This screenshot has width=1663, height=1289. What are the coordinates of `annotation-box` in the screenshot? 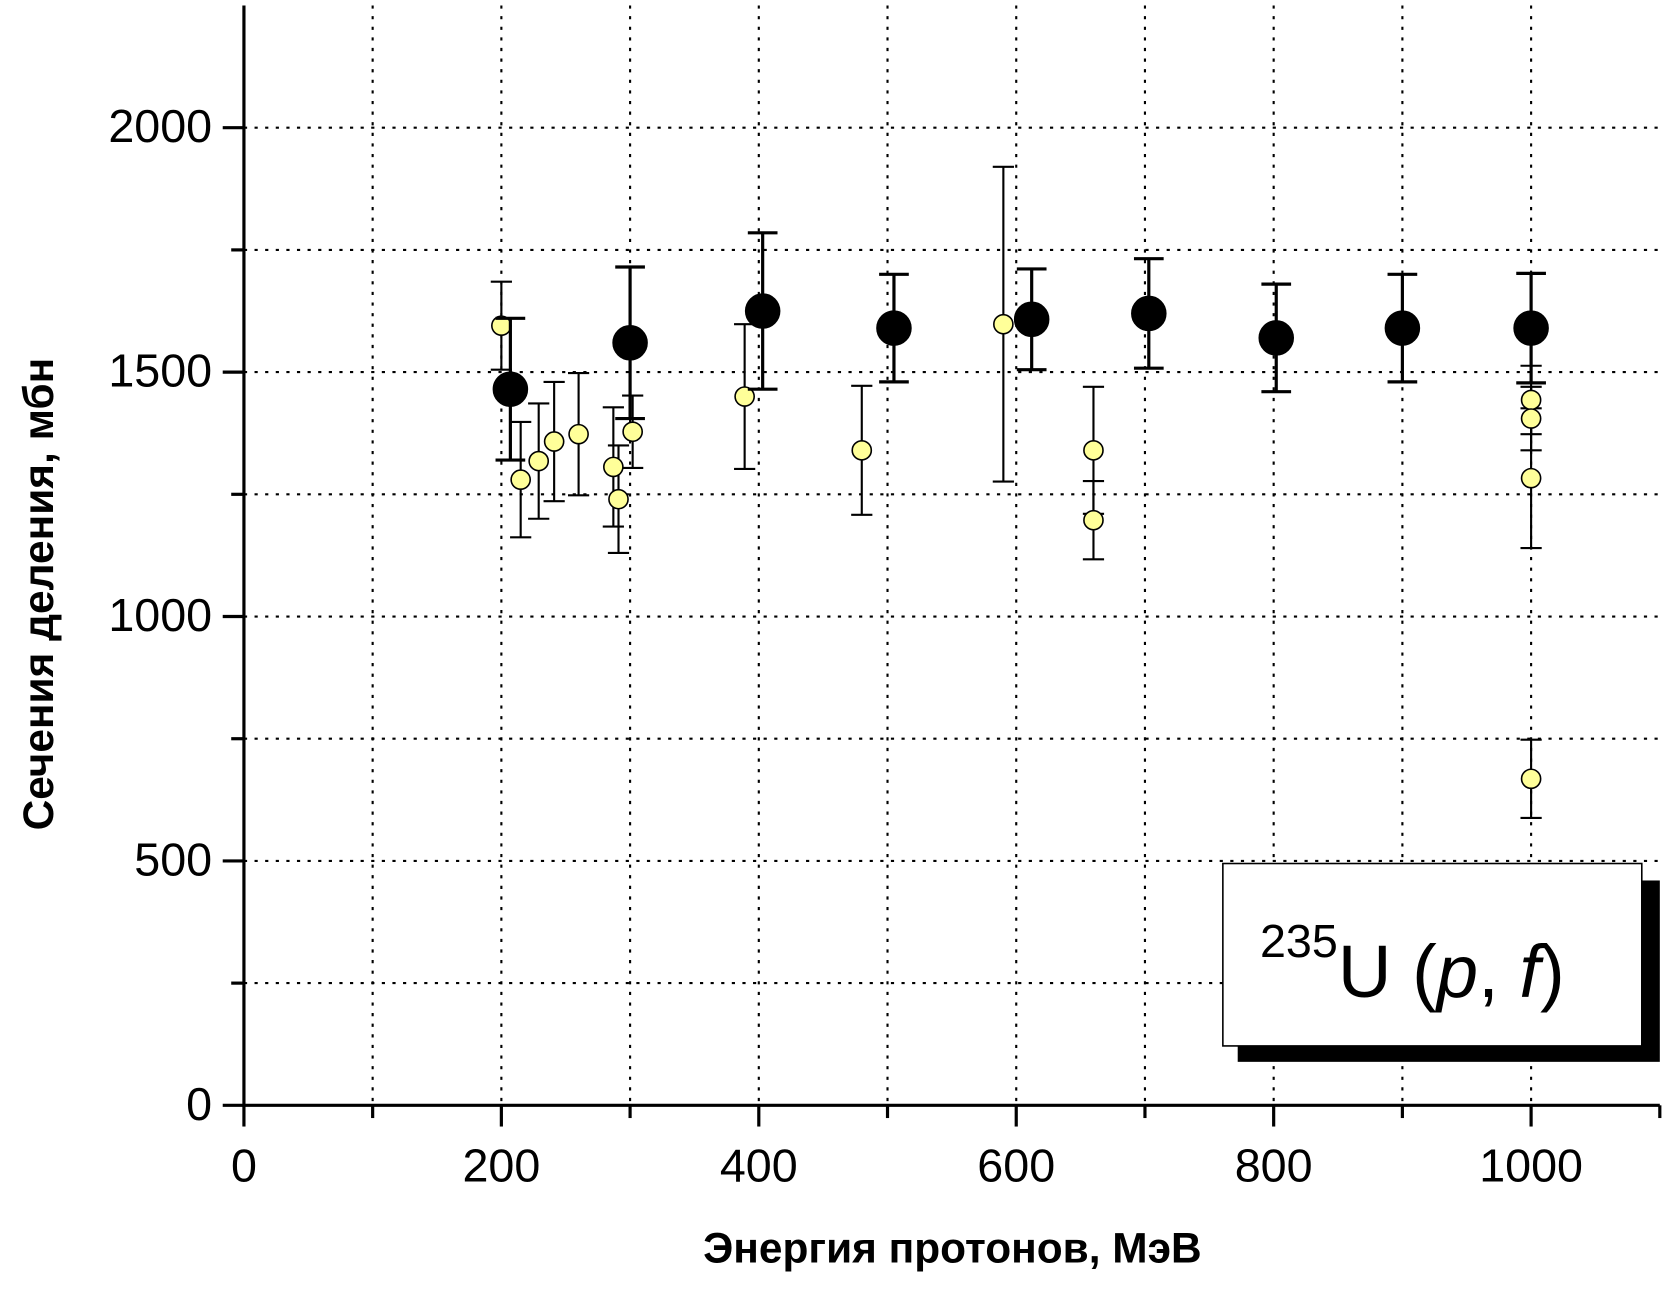 It's located at (1432, 954).